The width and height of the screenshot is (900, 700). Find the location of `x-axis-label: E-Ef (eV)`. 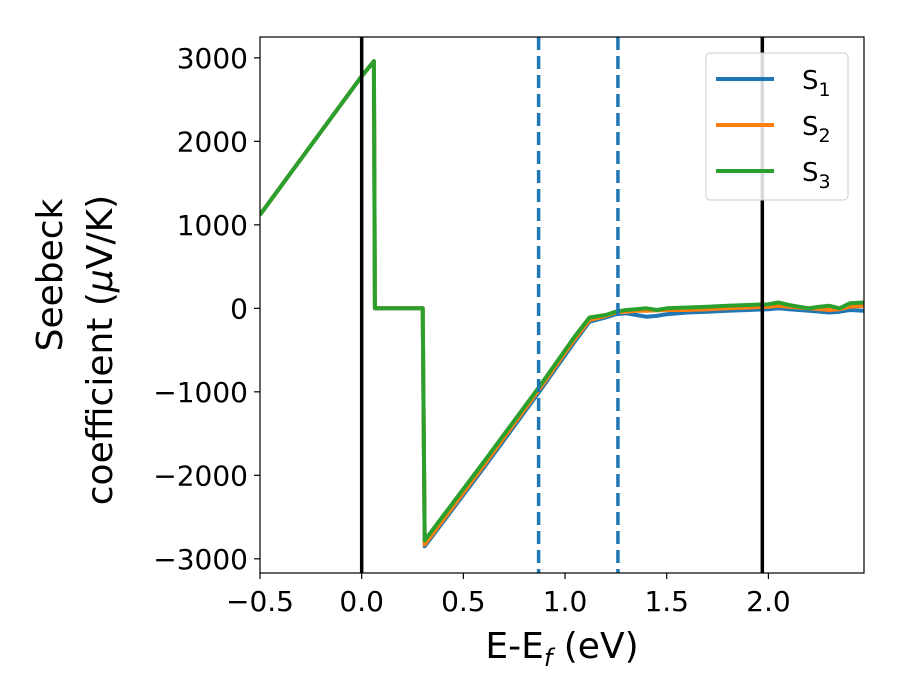

x-axis-label: E-Ef (eV) is located at coordinates (561, 649).